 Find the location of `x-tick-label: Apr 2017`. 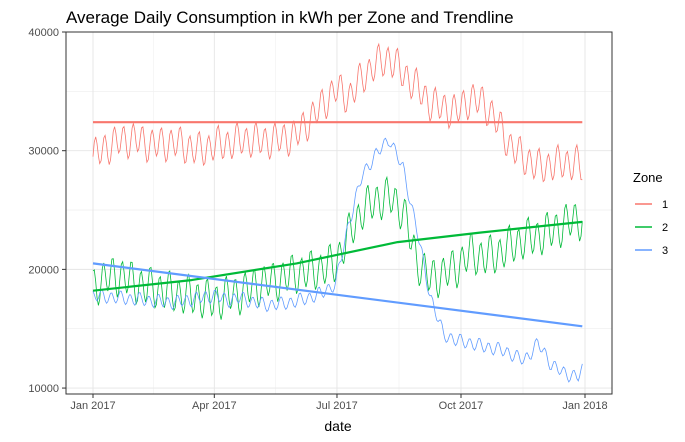

x-tick-label: Apr 2017 is located at coordinates (214, 406).